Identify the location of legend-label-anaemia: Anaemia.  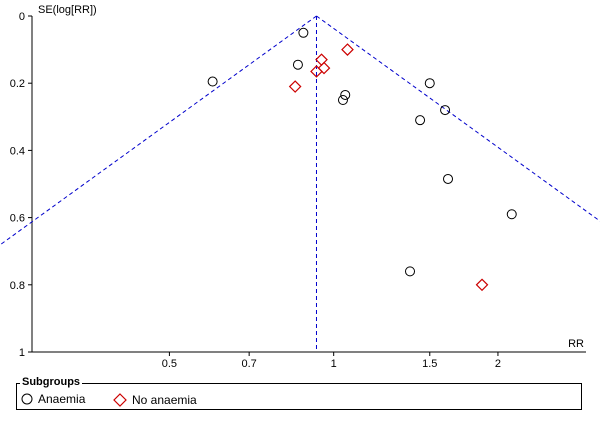
(62, 399).